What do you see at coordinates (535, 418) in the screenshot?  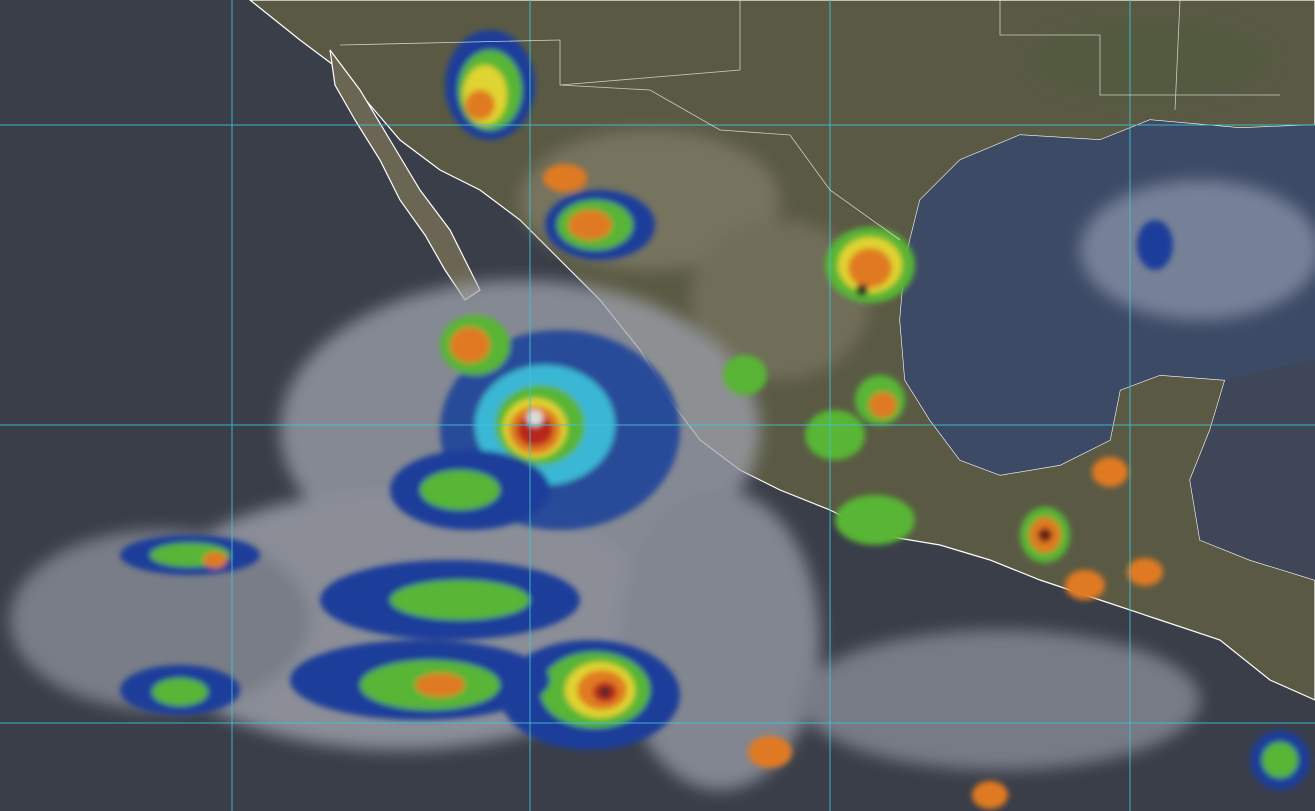 I see `hurricane-eye` at bounding box center [535, 418].